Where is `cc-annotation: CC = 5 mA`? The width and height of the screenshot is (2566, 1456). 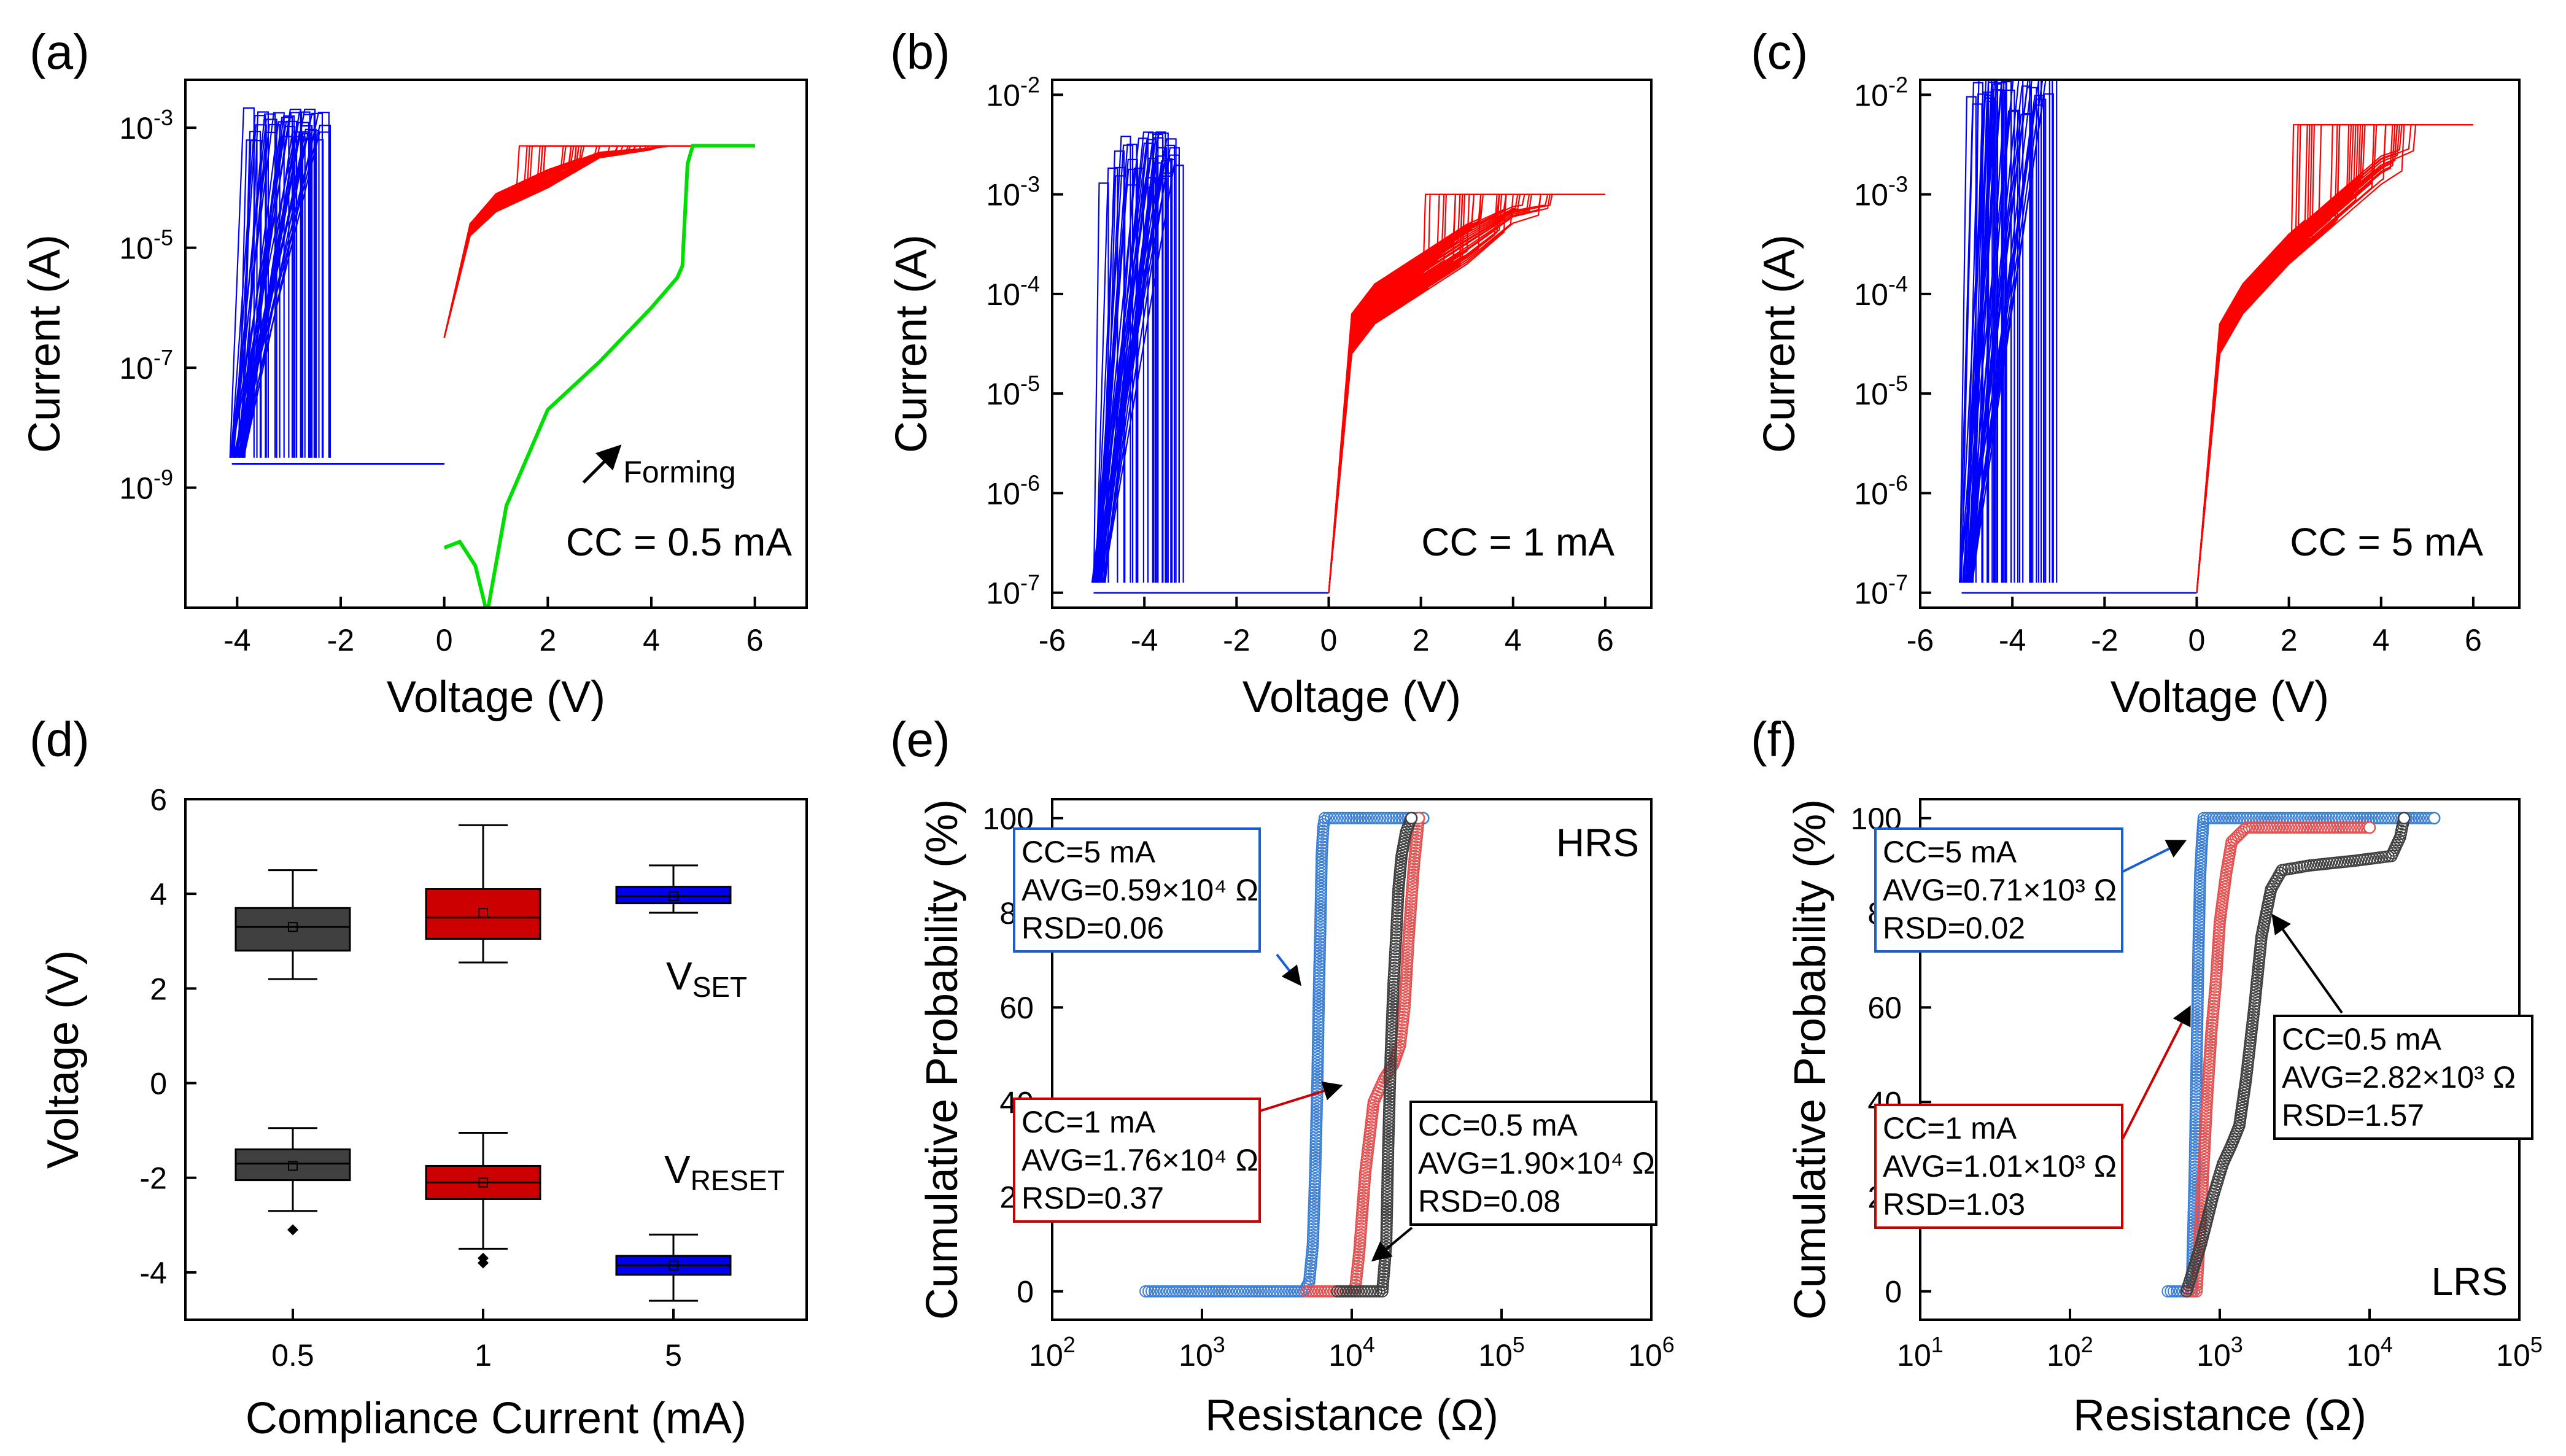 cc-annotation: CC = 5 mA is located at coordinates (2386, 542).